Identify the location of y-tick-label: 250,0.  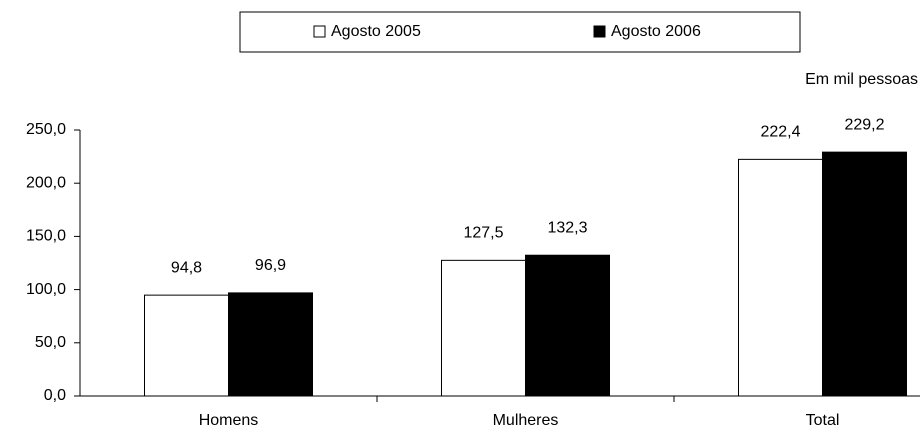
(46, 129).